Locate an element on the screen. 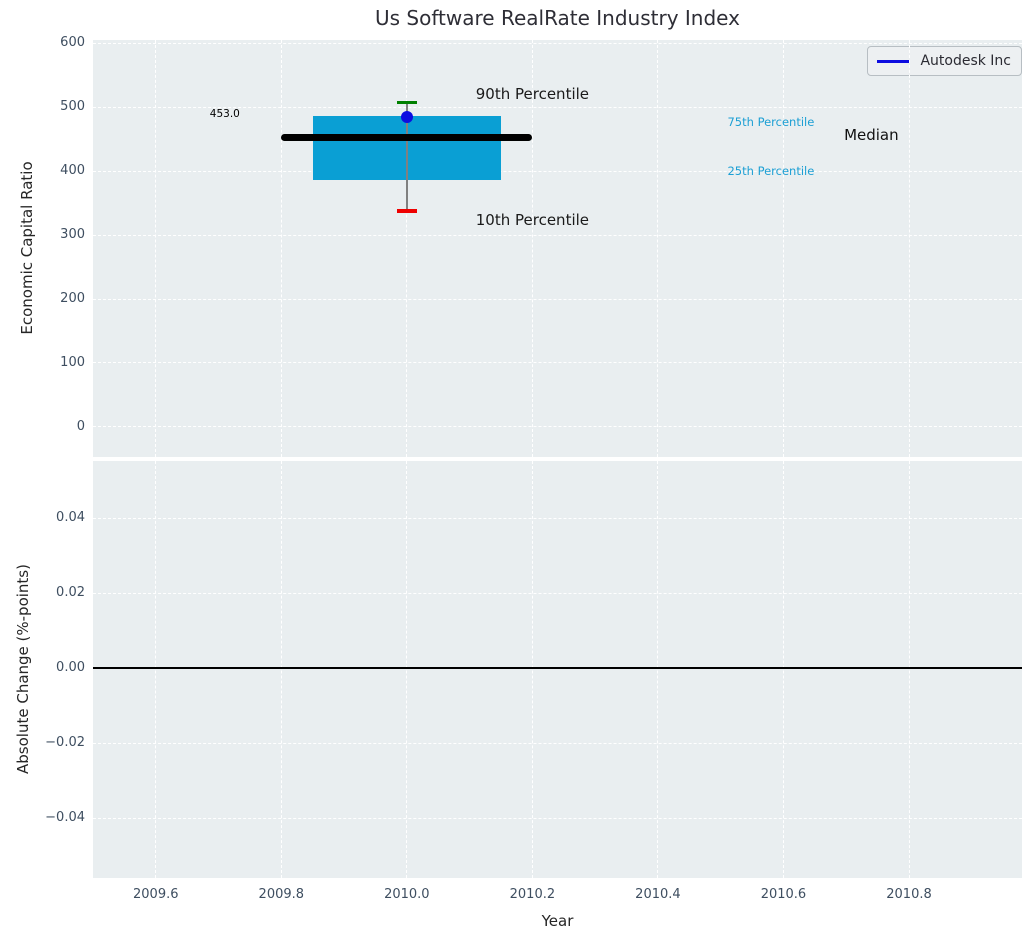  legend-line-icon is located at coordinates (894, 61).